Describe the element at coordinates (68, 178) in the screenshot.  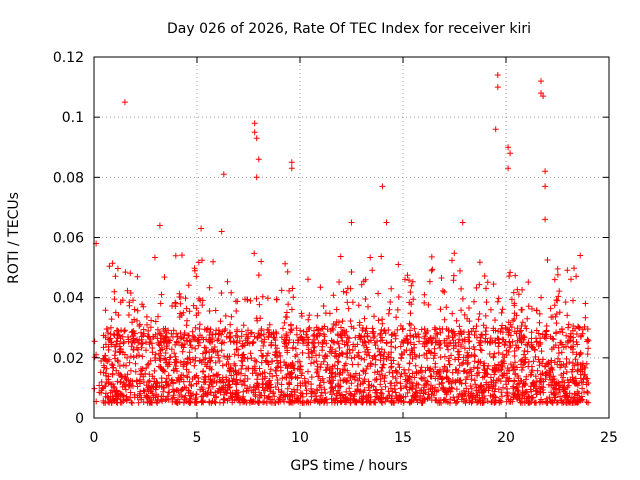
I see `y-tick-label: 0.08` at that location.